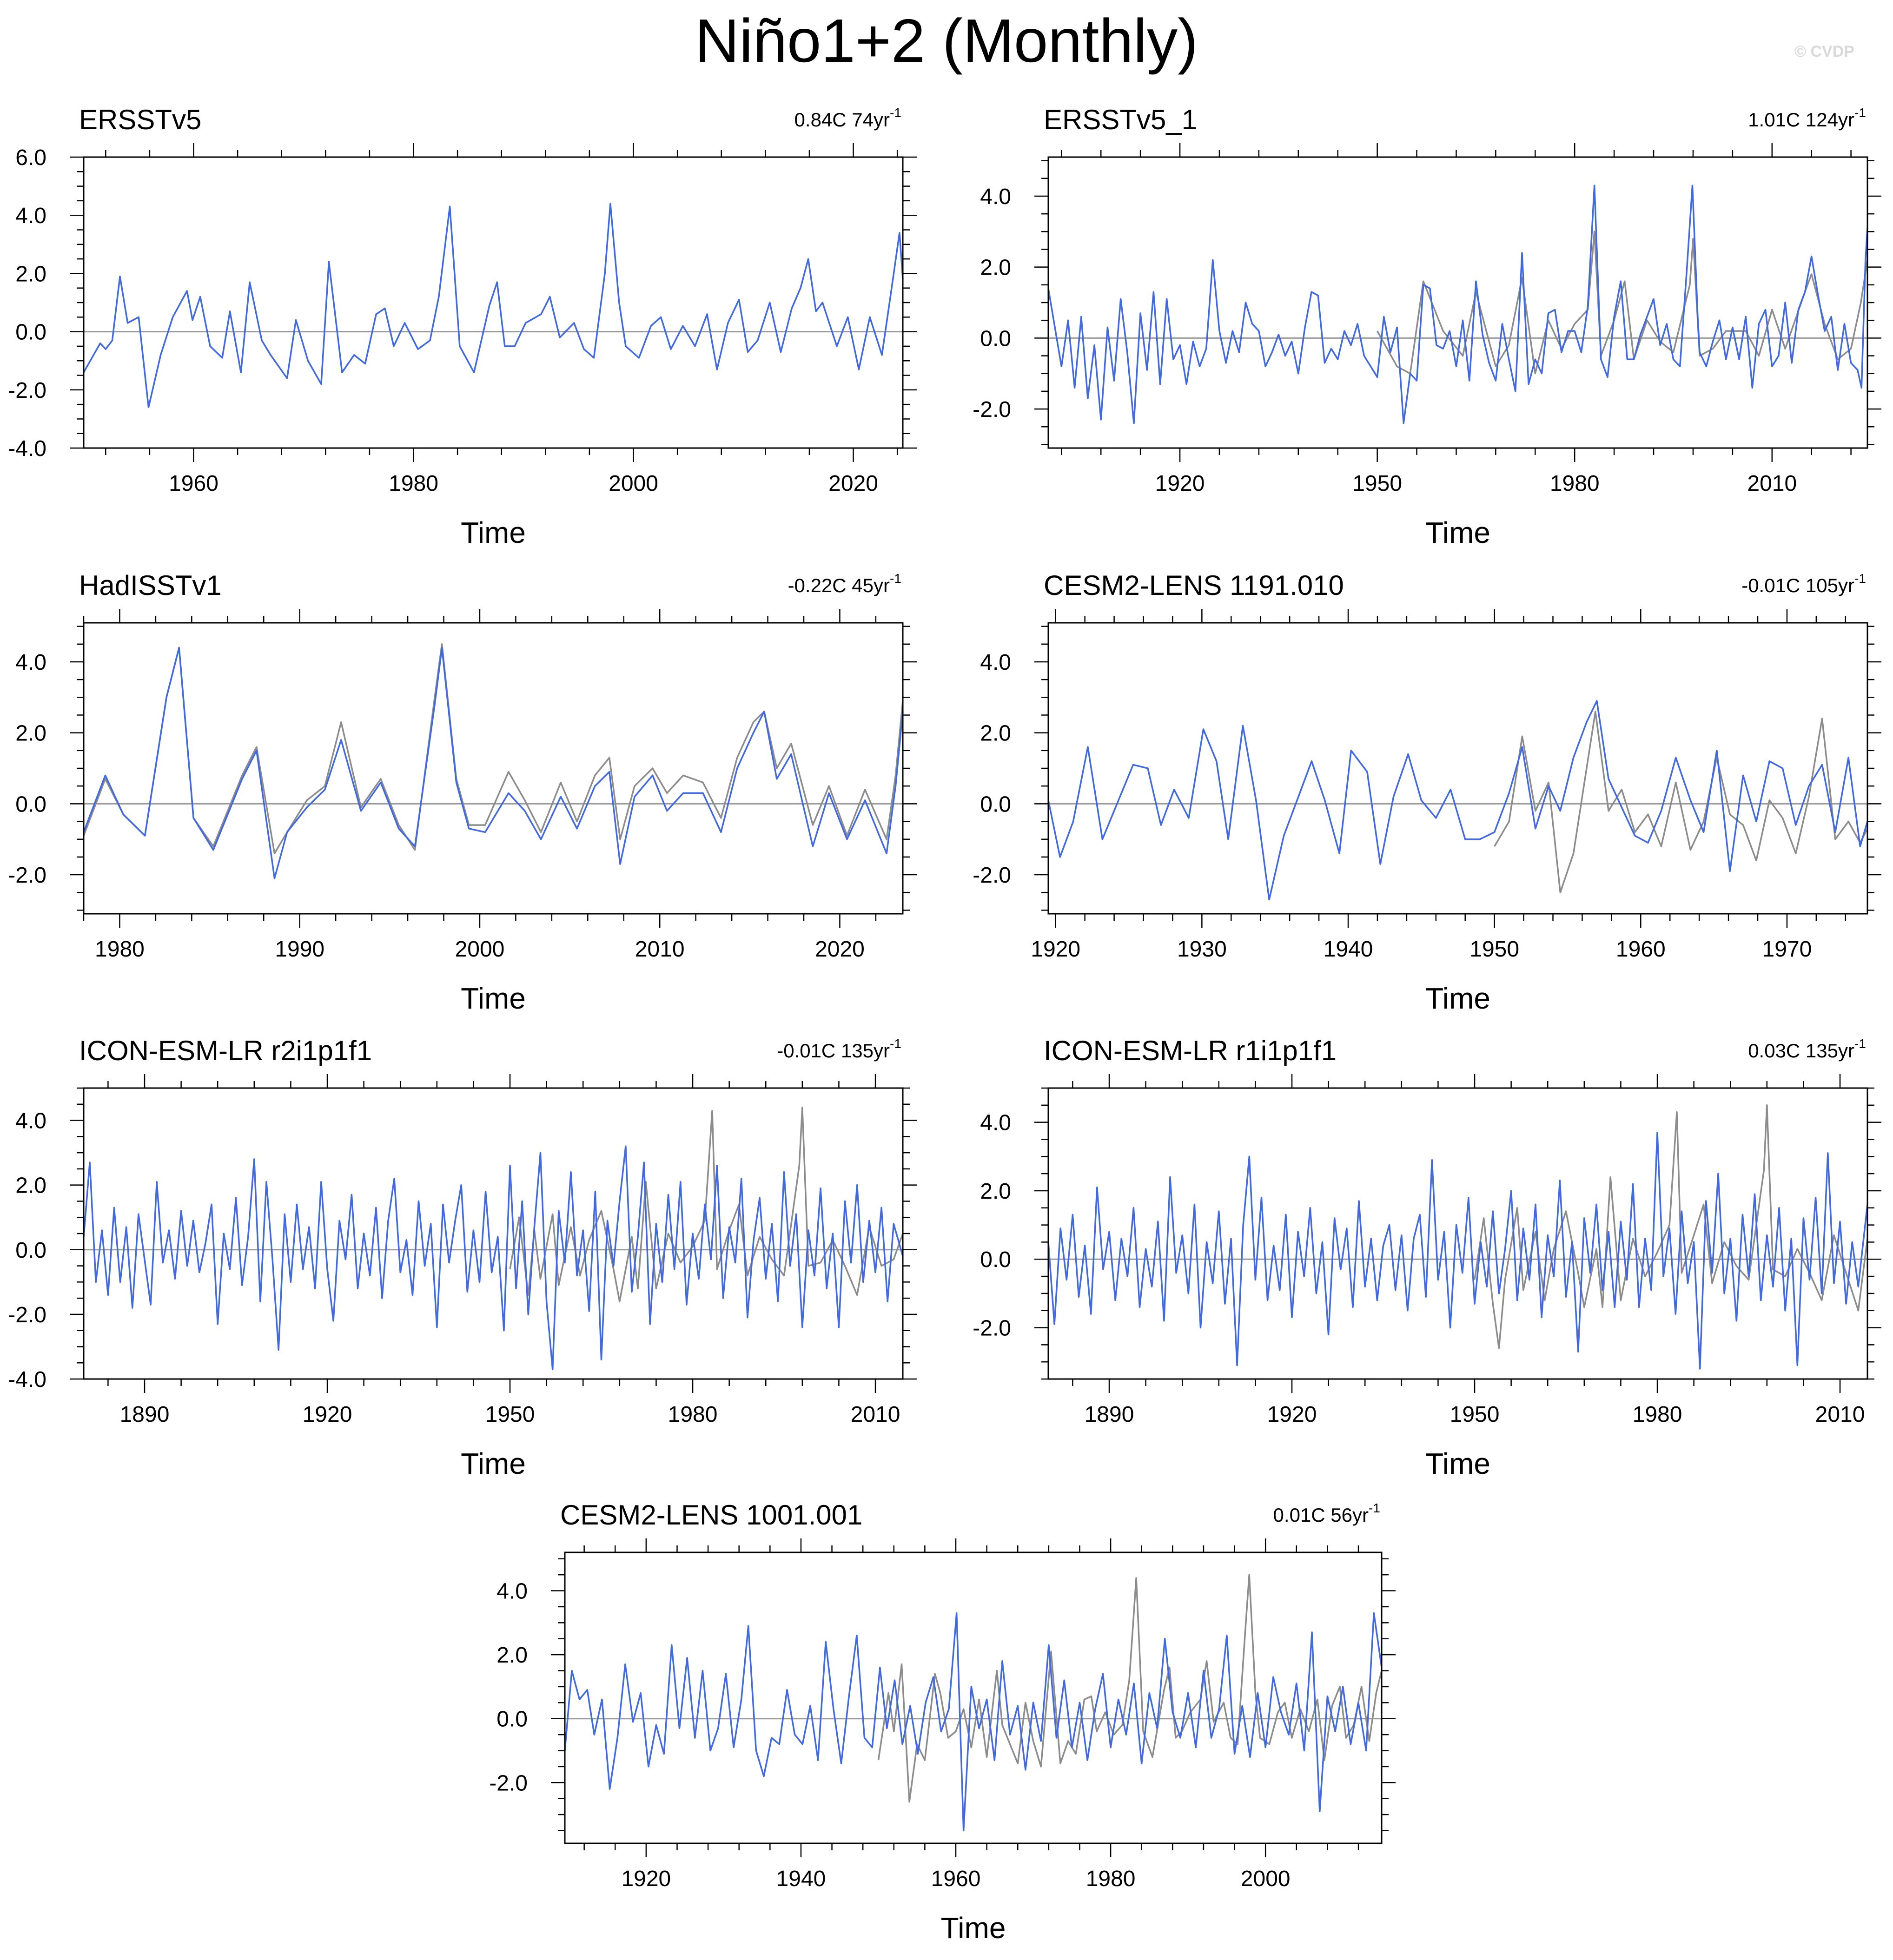  What do you see at coordinates (299, 949) in the screenshot?
I see `x-tick-label: 1990` at bounding box center [299, 949].